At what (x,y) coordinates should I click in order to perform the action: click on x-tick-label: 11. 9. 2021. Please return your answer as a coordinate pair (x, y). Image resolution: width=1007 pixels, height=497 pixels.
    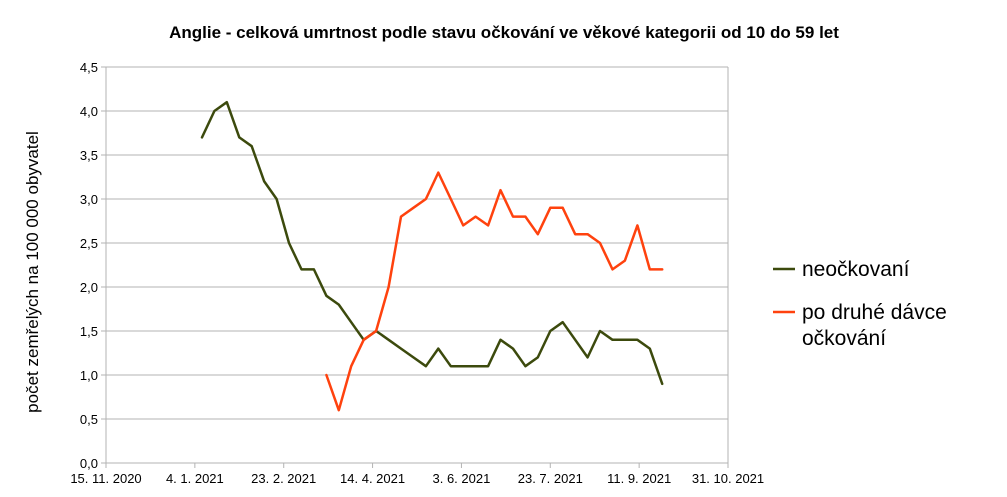
    Looking at the image, I should click on (639, 478).